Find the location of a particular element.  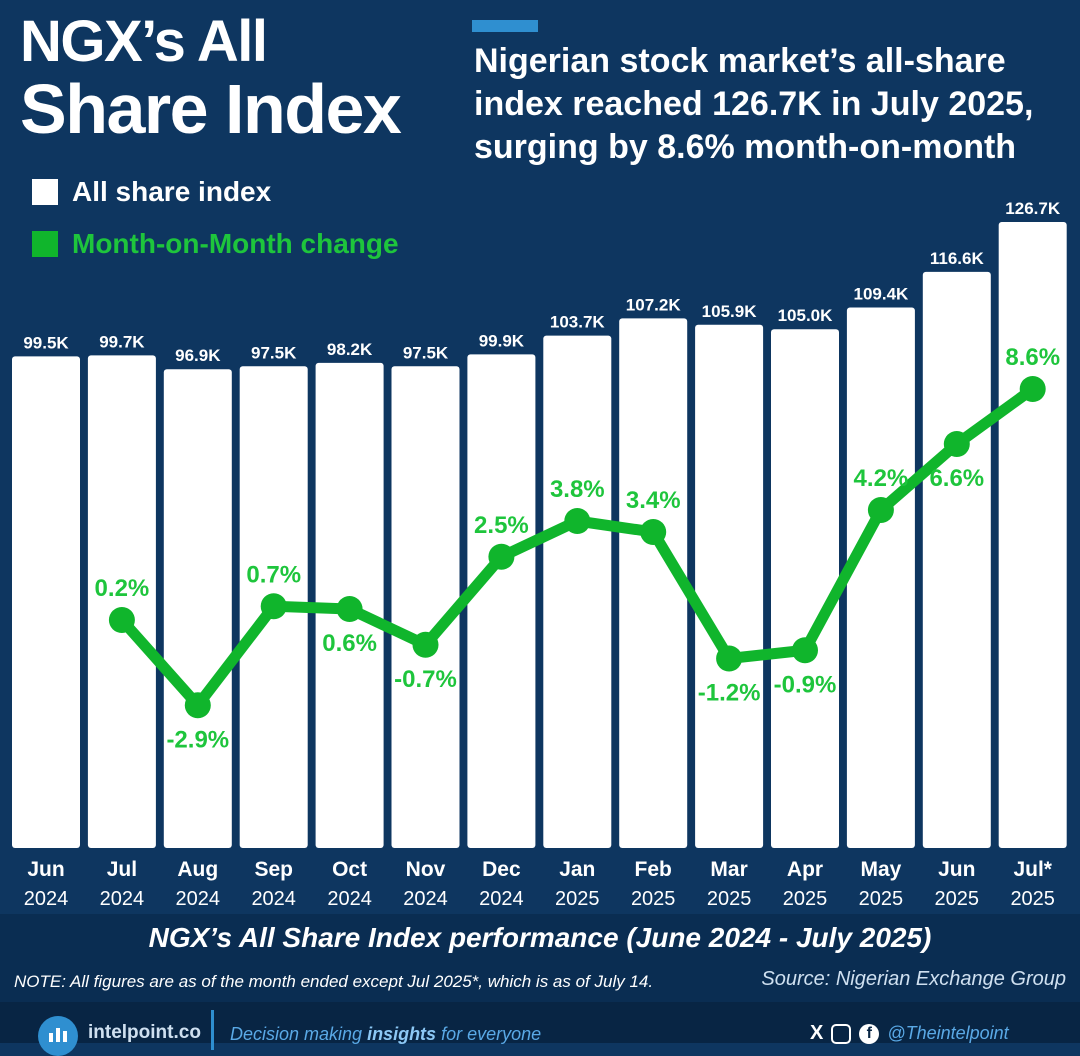

bar-value-label: 103.7K is located at coordinates (578, 322).